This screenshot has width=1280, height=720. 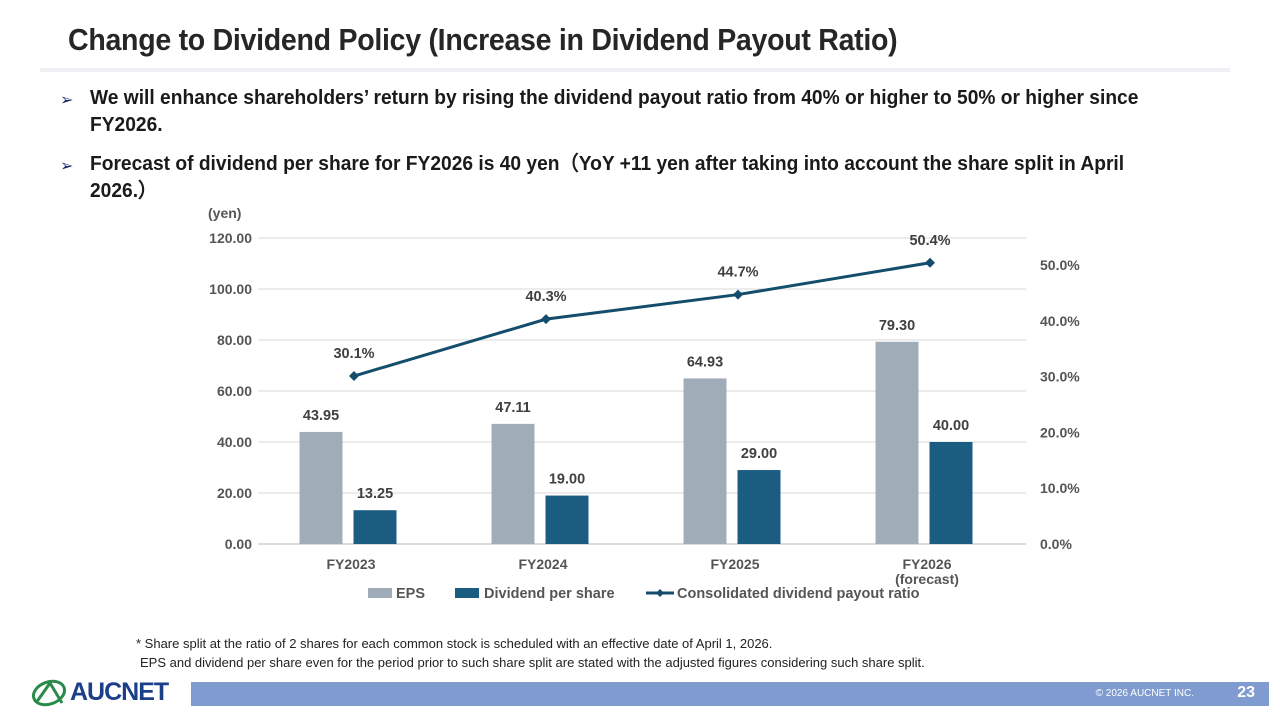 I want to click on dps-data-label: 19.00, so click(x=567, y=480).